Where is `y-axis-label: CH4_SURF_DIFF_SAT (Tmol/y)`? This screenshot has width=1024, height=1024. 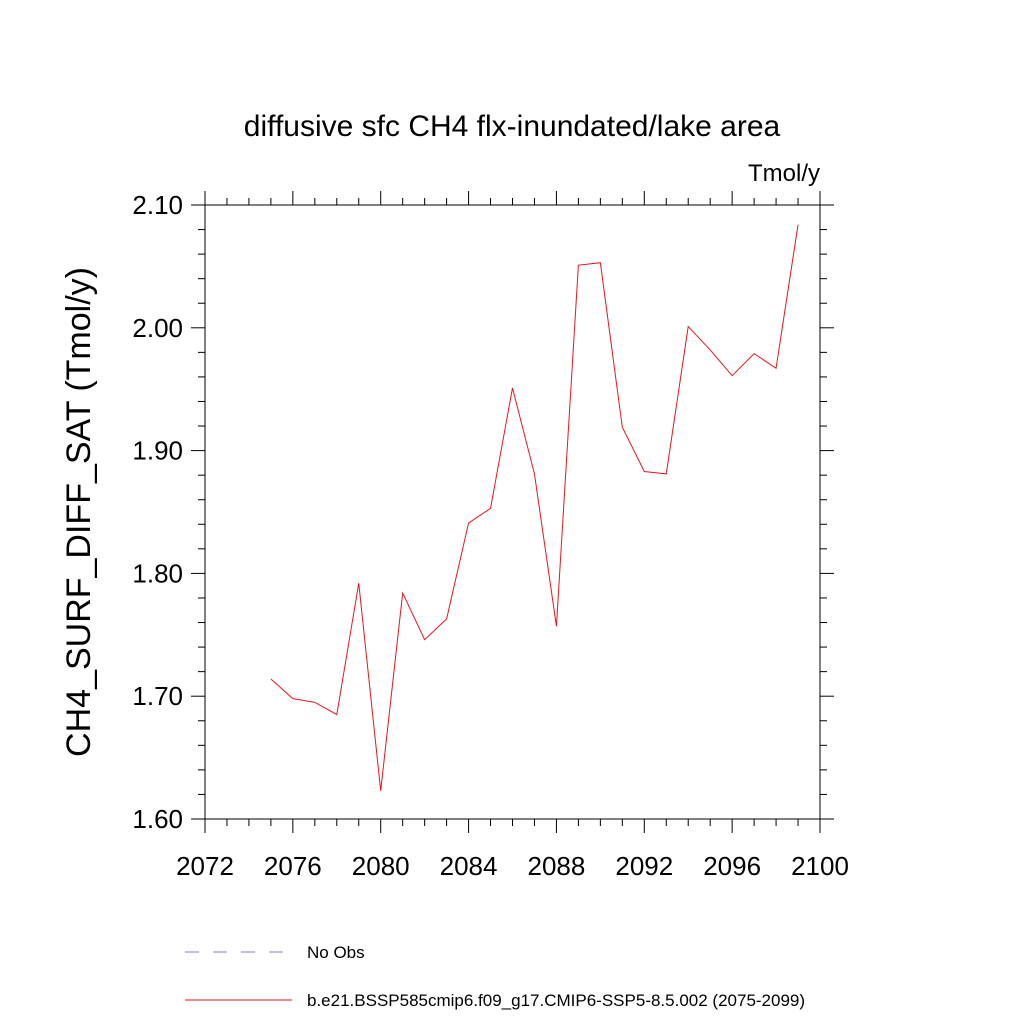
y-axis-label: CH4_SURF_DIFF_SAT (Tmol/y) is located at coordinates (79, 512).